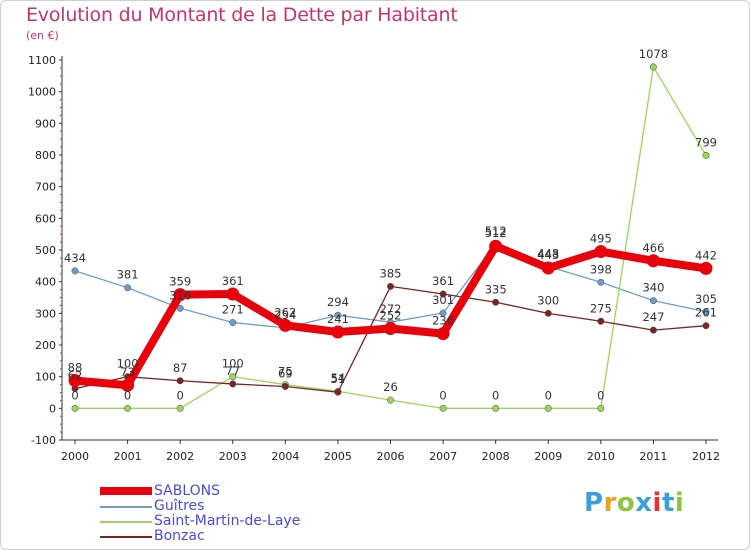 The image size is (750, 550). I want to click on y-tick-label: 900, so click(45, 123).